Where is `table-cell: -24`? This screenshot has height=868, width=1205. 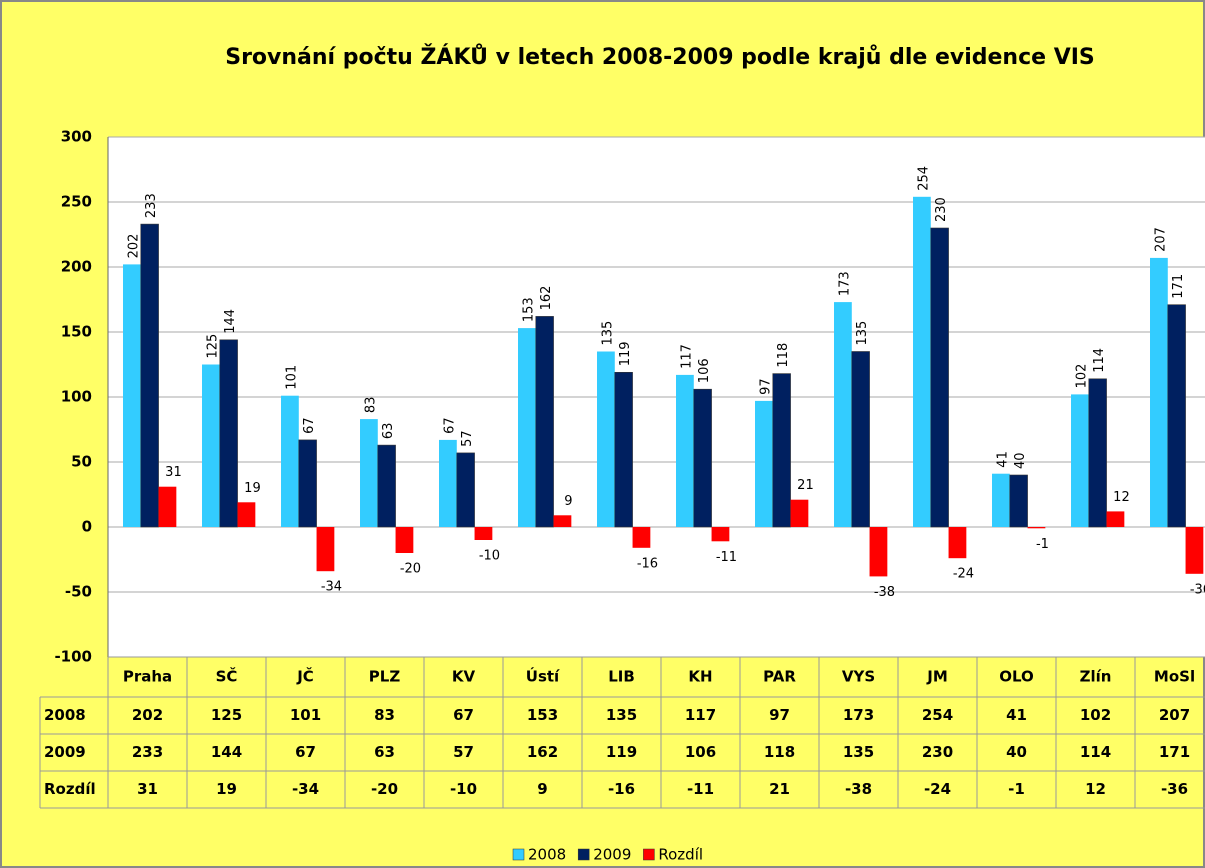
table-cell: -24 is located at coordinates (937, 789).